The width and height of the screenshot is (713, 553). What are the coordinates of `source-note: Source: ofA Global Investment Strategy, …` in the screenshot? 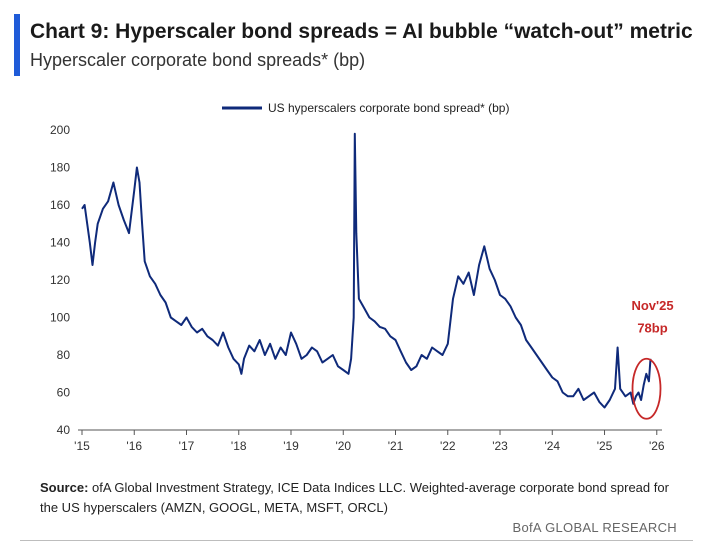 It's located at (360, 498).